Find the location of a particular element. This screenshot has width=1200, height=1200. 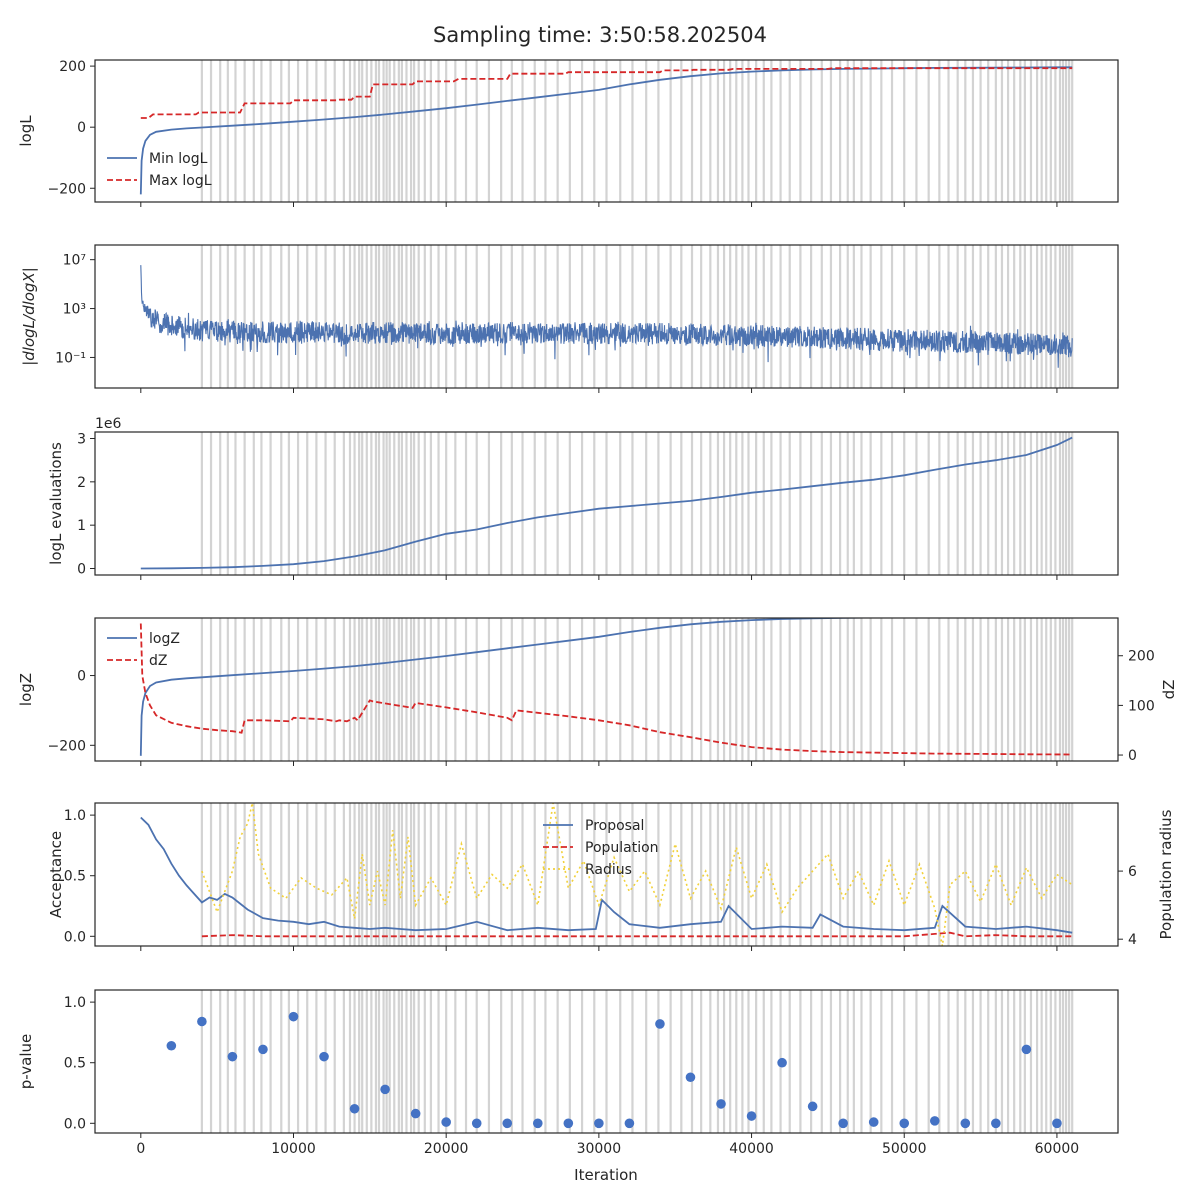

figure-title: Sampling time: 3:50:58.202504 is located at coordinates (600, 35).